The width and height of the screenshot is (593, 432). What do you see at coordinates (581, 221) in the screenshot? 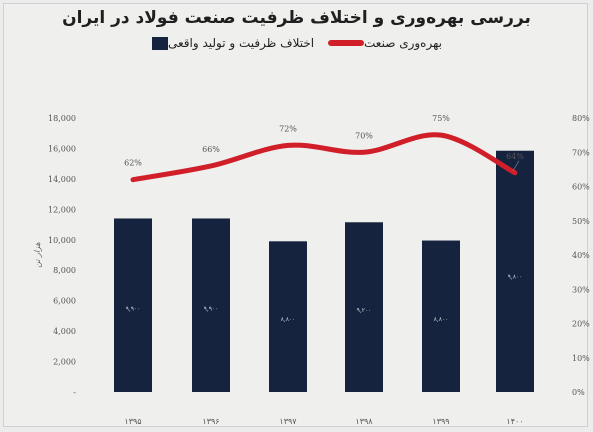
I see `y2-tick-label: 50%` at bounding box center [581, 221].